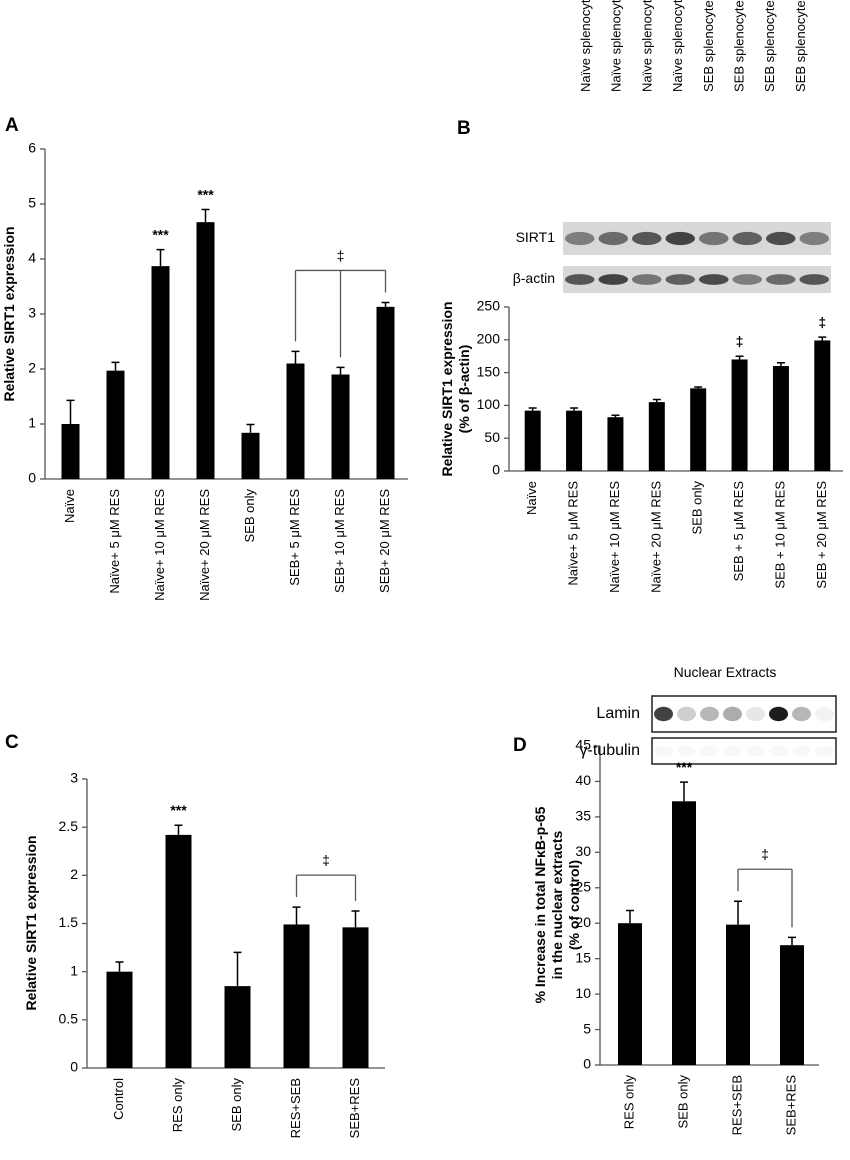 This screenshot has height=1160, width=850. I want to click on y-tick-label: 20, so click(583, 922).